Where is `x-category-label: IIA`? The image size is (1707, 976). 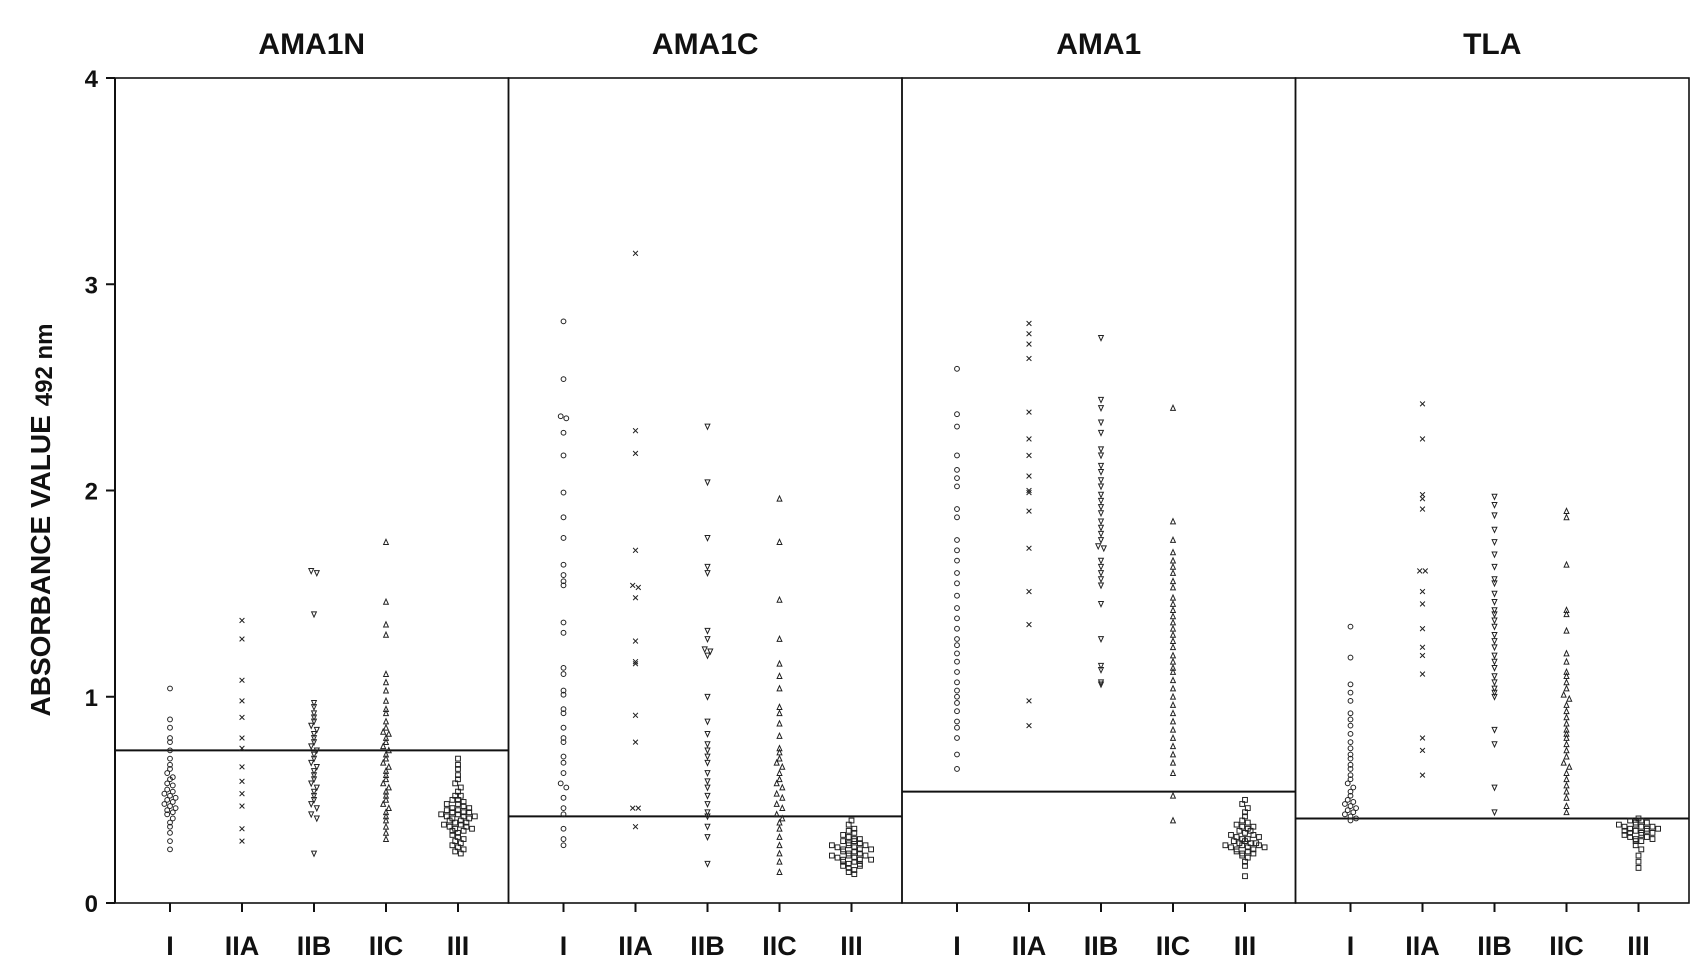 x-category-label: IIA is located at coordinates (1422, 946).